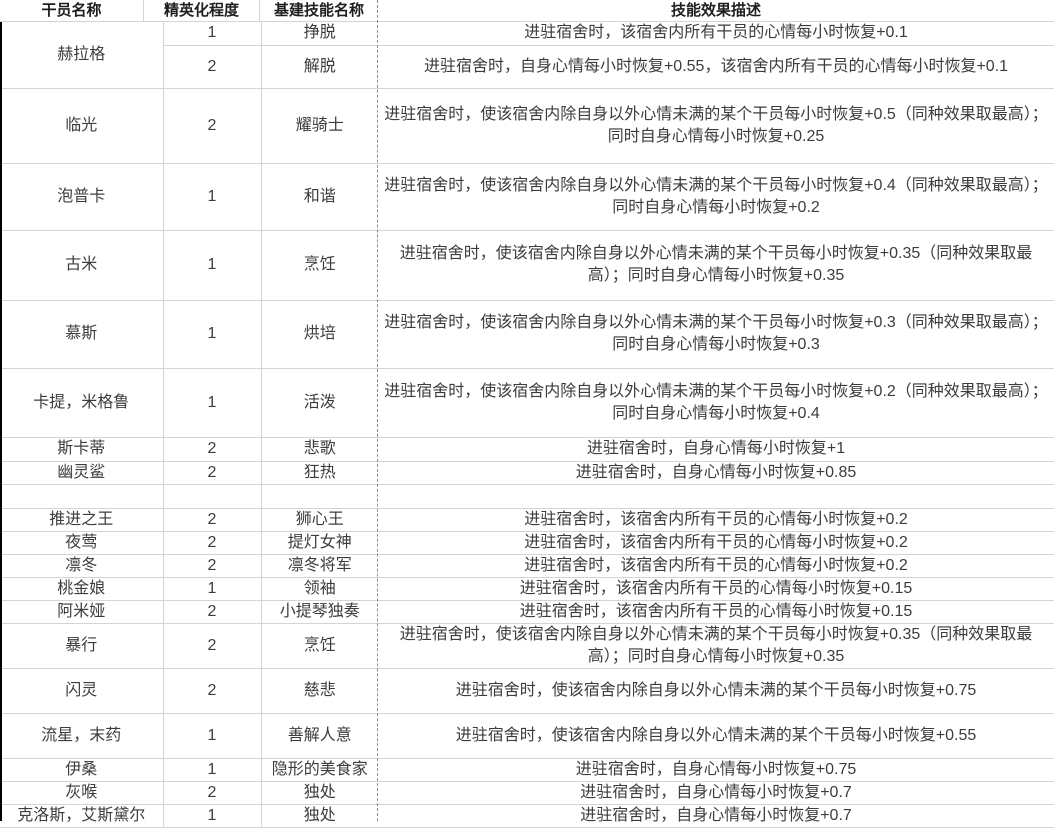 The width and height of the screenshot is (1054, 828). I want to click on operator-name-cell: 克洛斯，艾斯黛尔, so click(82, 816).